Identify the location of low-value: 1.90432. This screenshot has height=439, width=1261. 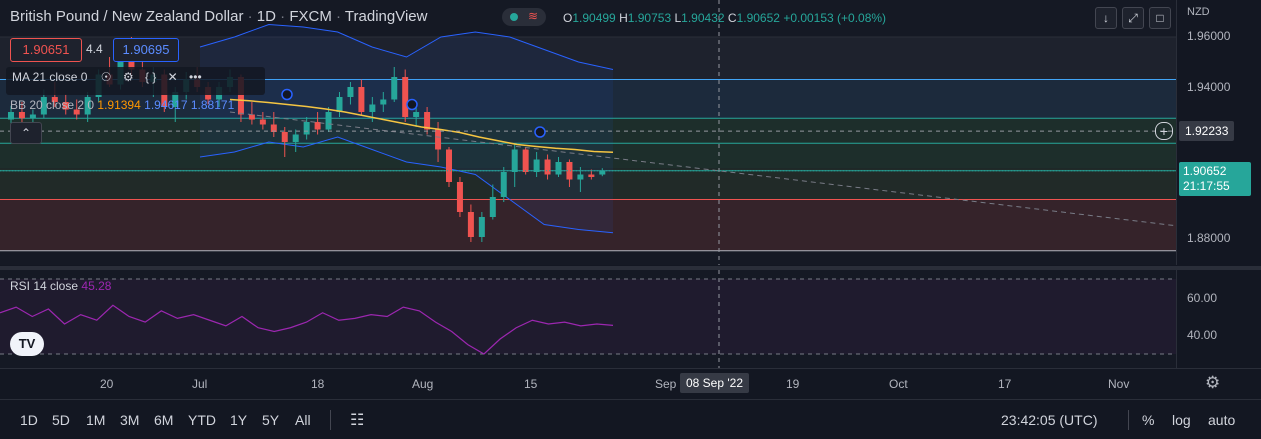
(703, 18).